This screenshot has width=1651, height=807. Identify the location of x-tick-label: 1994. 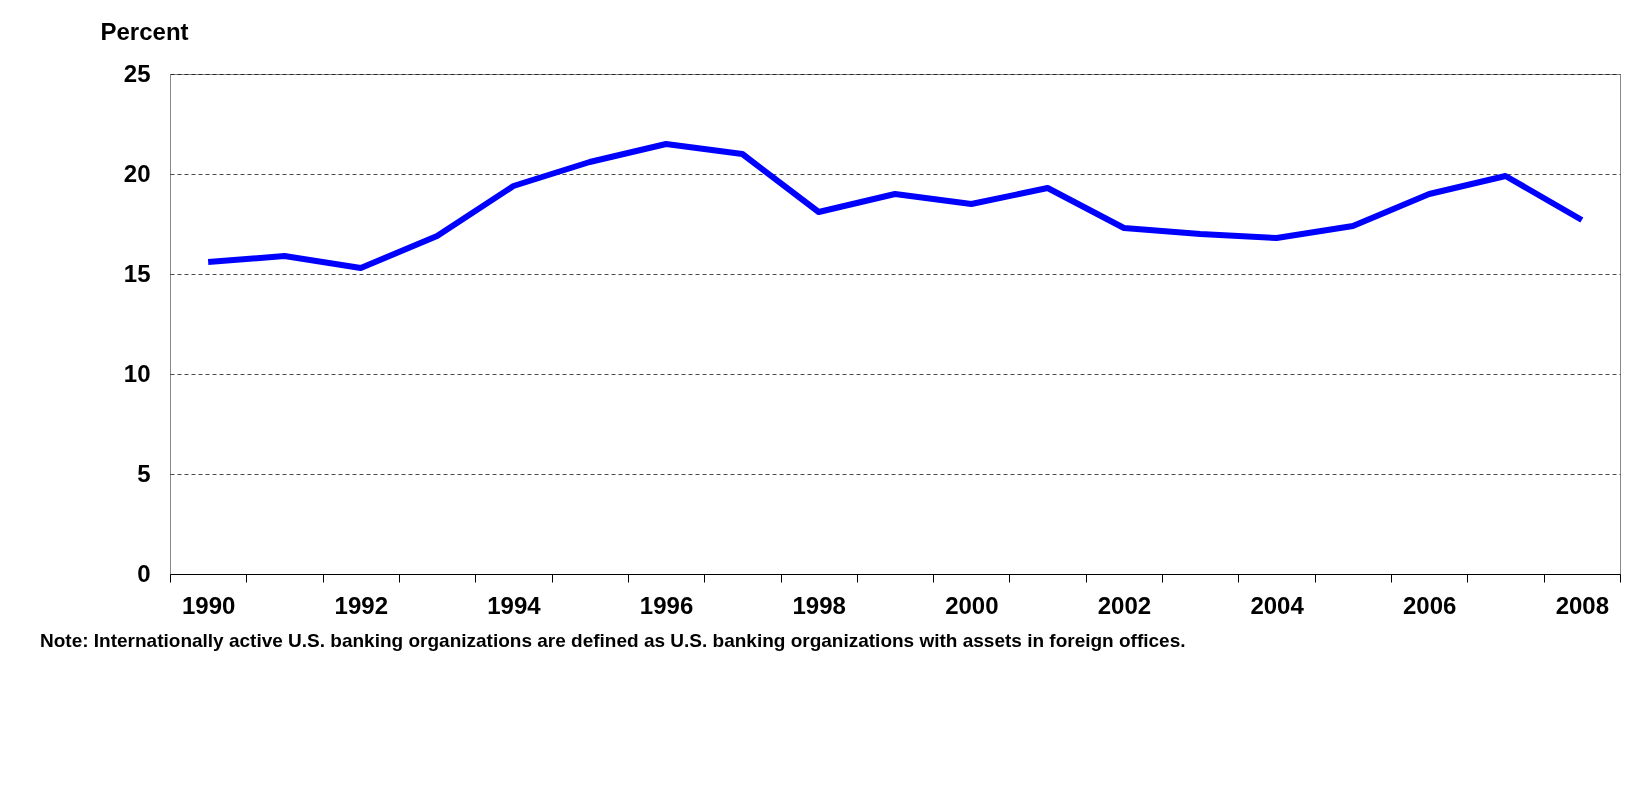
(514, 605).